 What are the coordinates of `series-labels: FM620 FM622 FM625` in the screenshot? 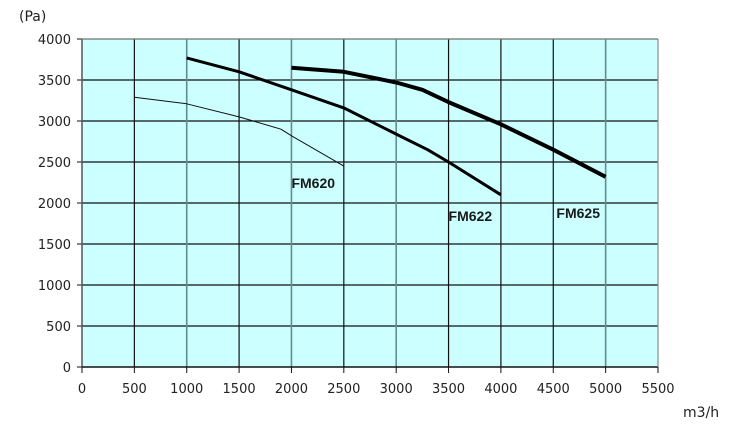 It's located at (445, 199).